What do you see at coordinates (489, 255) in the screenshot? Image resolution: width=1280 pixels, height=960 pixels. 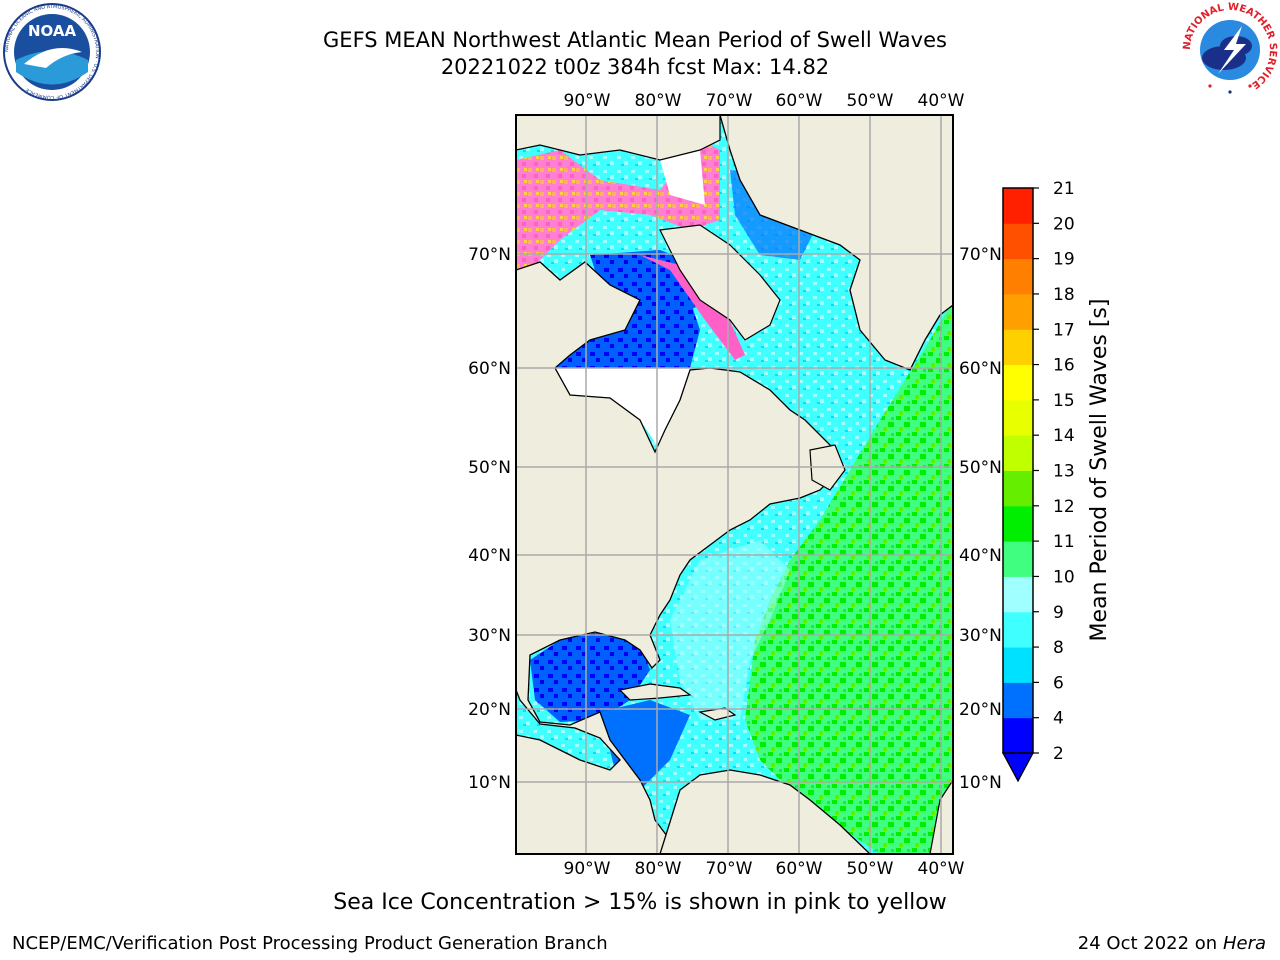 I see `lat-label-left: 70°N` at bounding box center [489, 255].